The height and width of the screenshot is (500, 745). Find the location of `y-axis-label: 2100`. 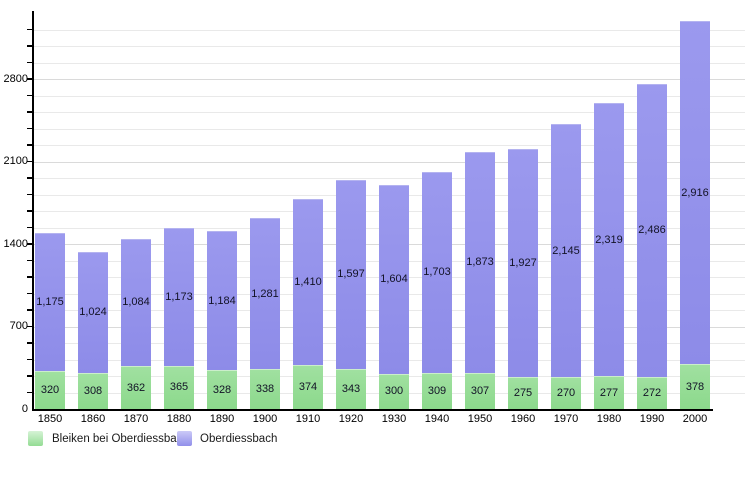

y-axis-label: 2100 is located at coordinates (15, 161).